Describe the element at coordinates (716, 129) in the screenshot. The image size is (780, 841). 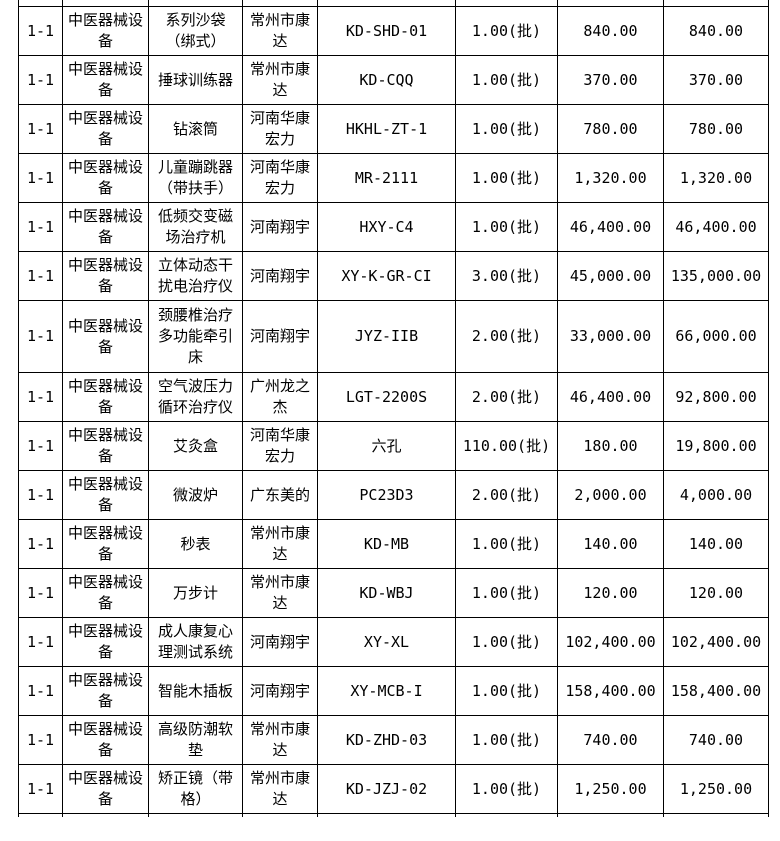
I see `cell-total-price: 780.00` at that location.